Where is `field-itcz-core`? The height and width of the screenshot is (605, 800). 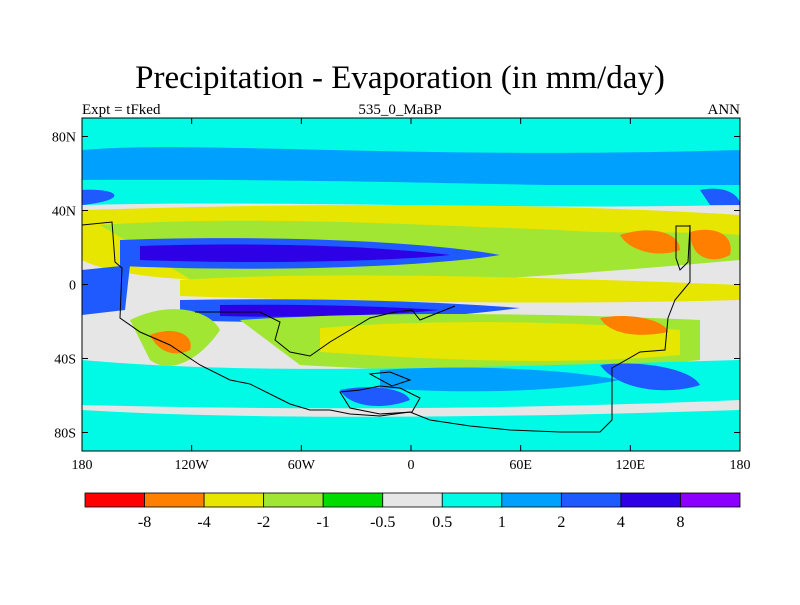 field-itcz-core is located at coordinates (295, 253).